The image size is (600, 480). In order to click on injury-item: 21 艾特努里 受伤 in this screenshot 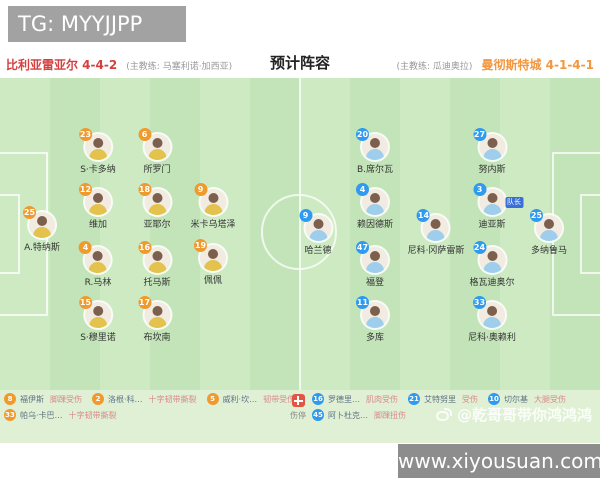, I will do `click(443, 399)`.